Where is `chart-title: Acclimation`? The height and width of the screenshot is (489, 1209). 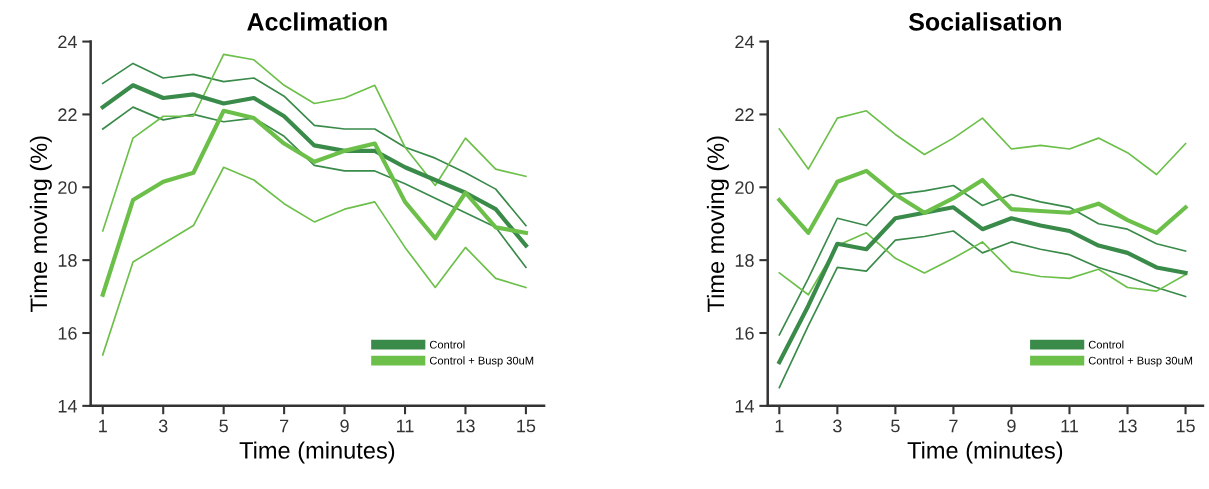 chart-title: Acclimation is located at coordinates (317, 21).